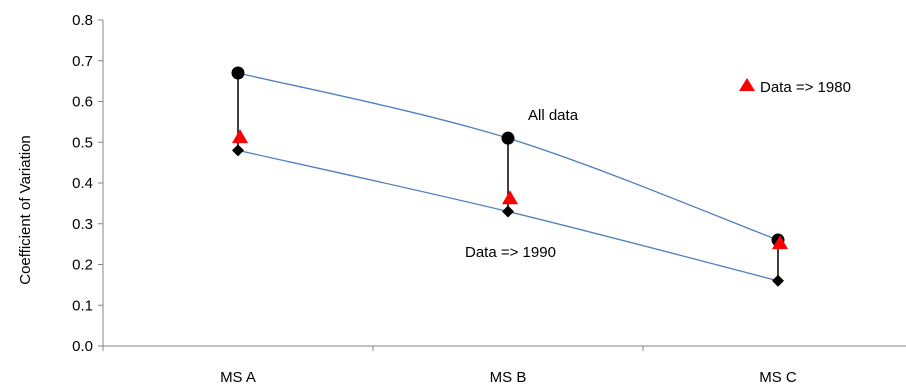  Describe the element at coordinates (82, 20) in the screenshot. I see `y-tick-label: 0.8` at that location.